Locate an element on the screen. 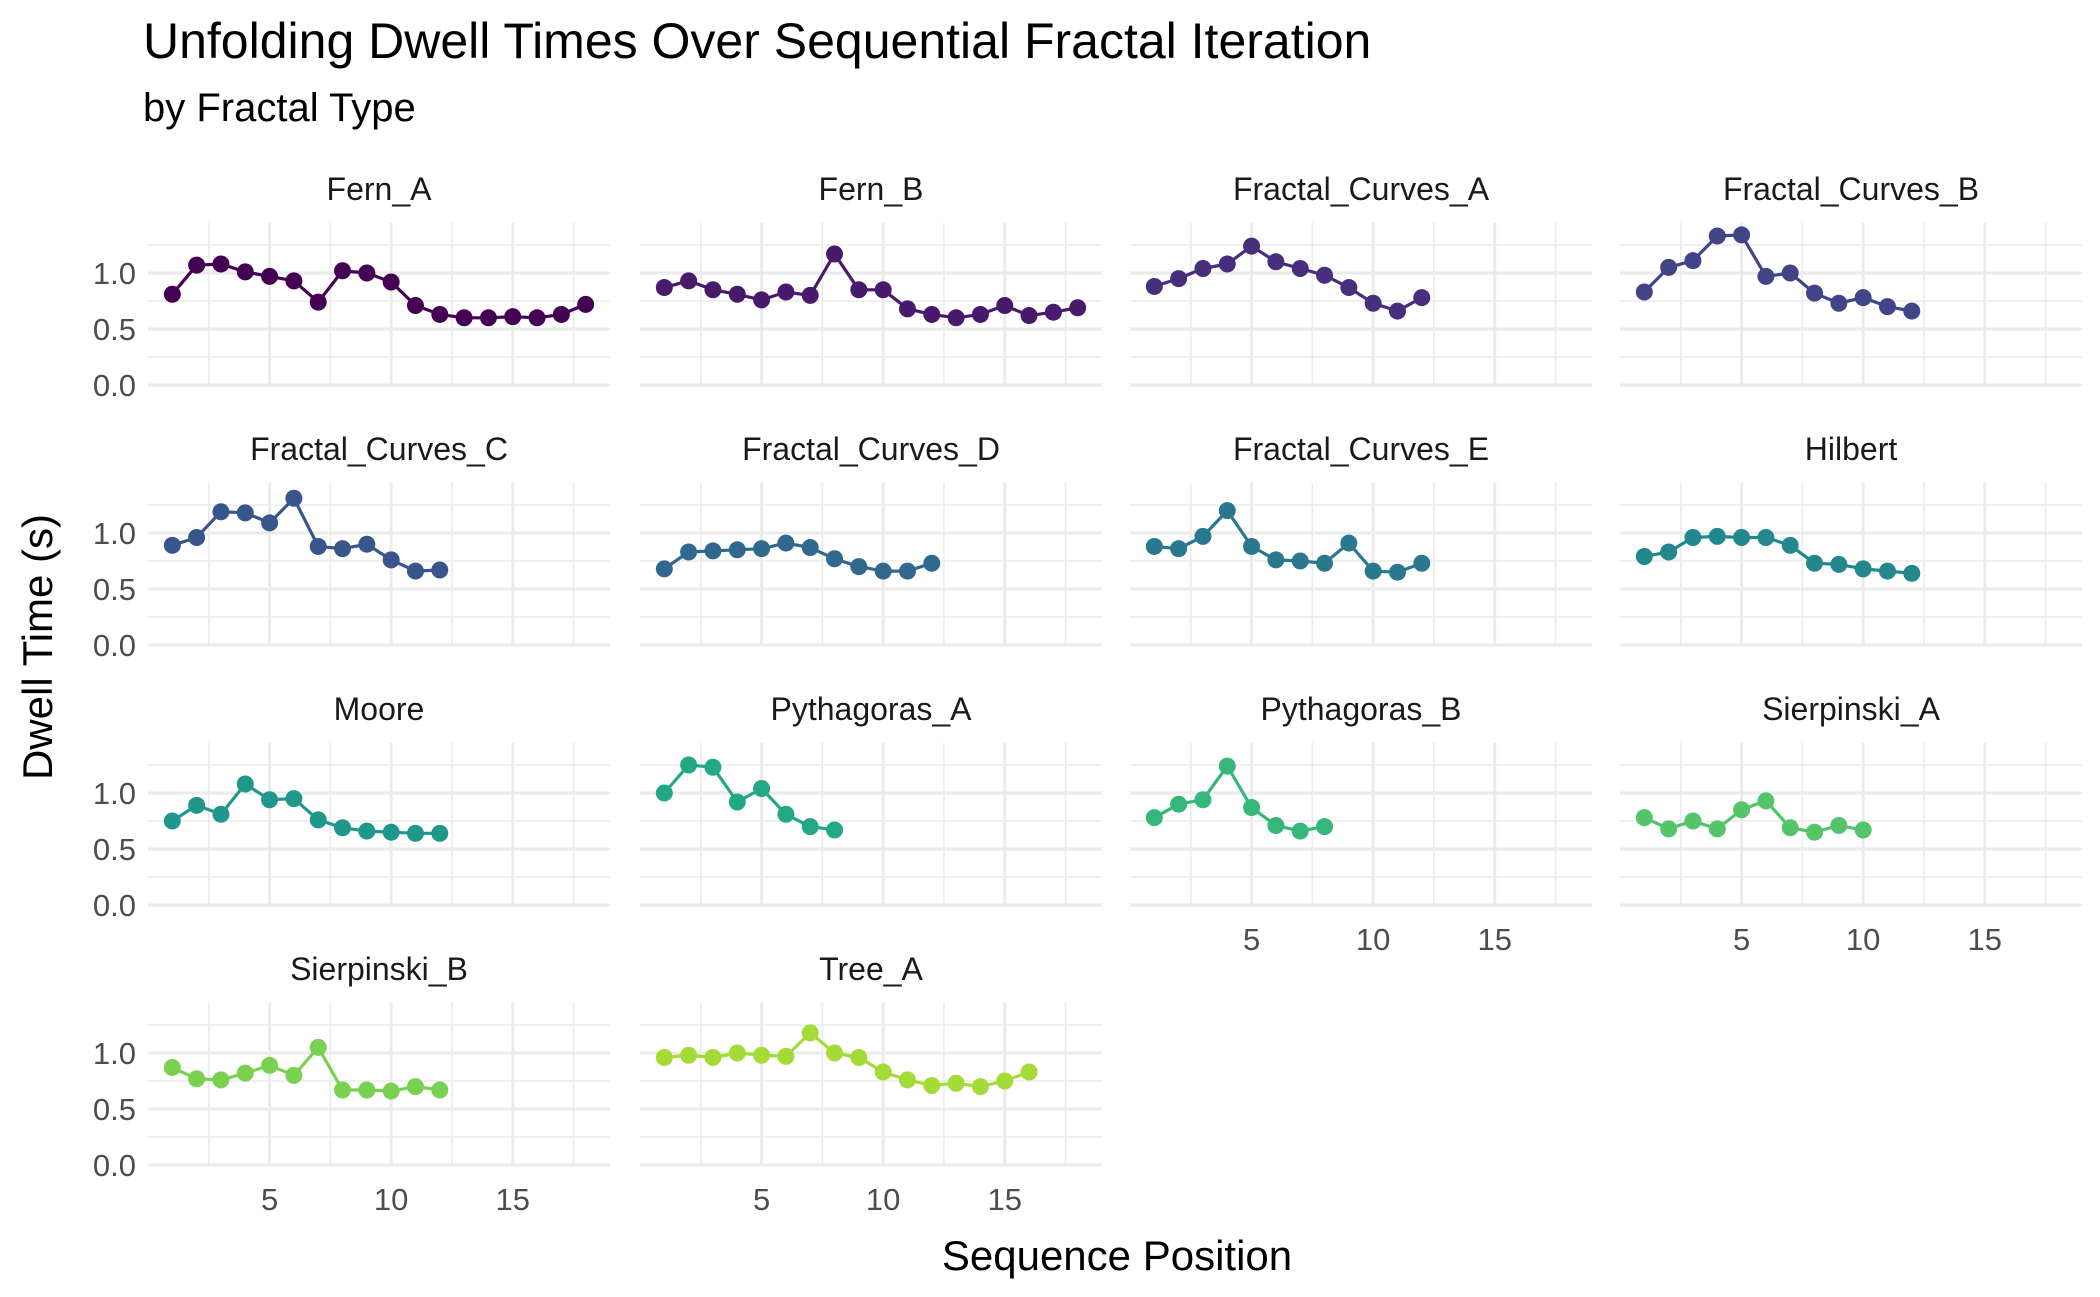 This screenshot has width=2100, height=1297. facet-label: Moore is located at coordinates (379, 709).